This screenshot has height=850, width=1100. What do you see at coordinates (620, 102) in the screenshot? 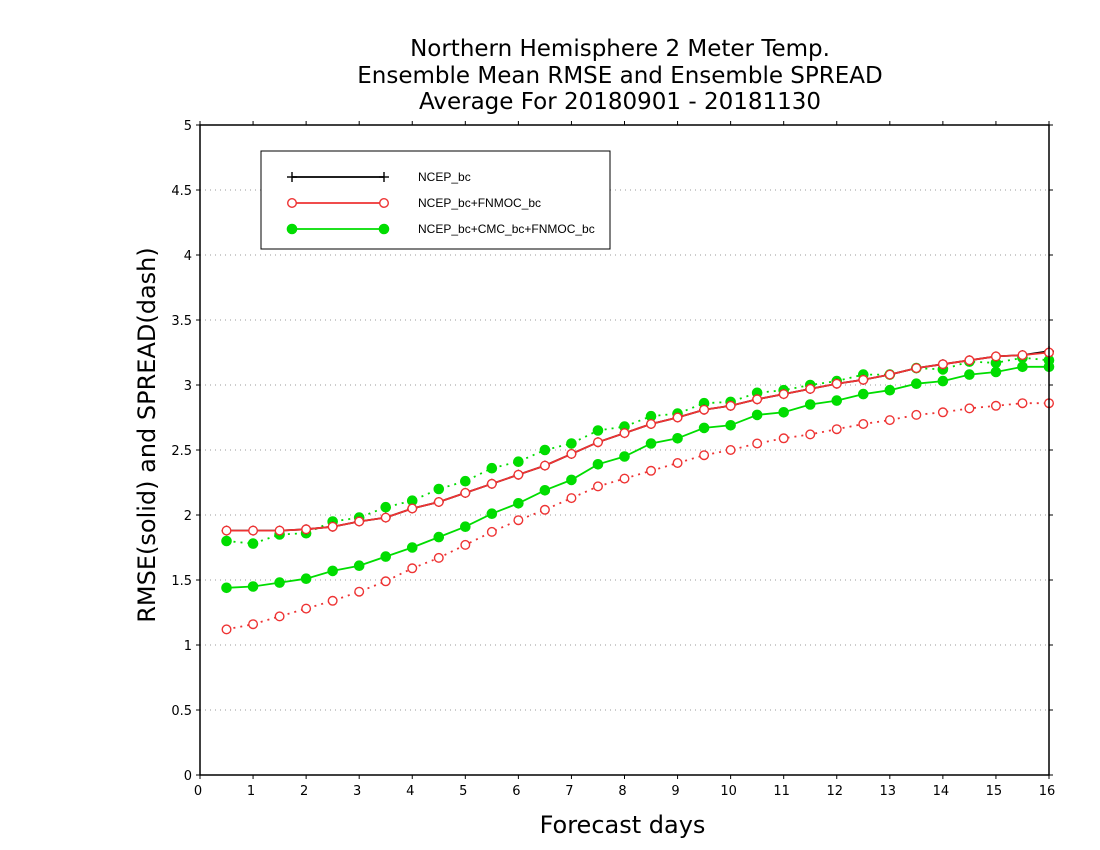
I see `chart-title-line-3: Average For 20180901 - 20181130` at bounding box center [620, 102].